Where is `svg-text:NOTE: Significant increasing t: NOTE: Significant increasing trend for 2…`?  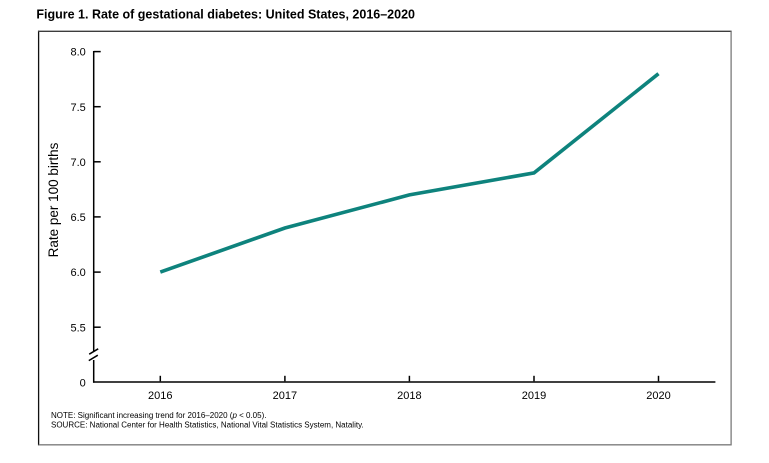 svg-text:NOTE: Significant increasing t: NOTE: Significant increasing trend for 2… is located at coordinates (158, 415).